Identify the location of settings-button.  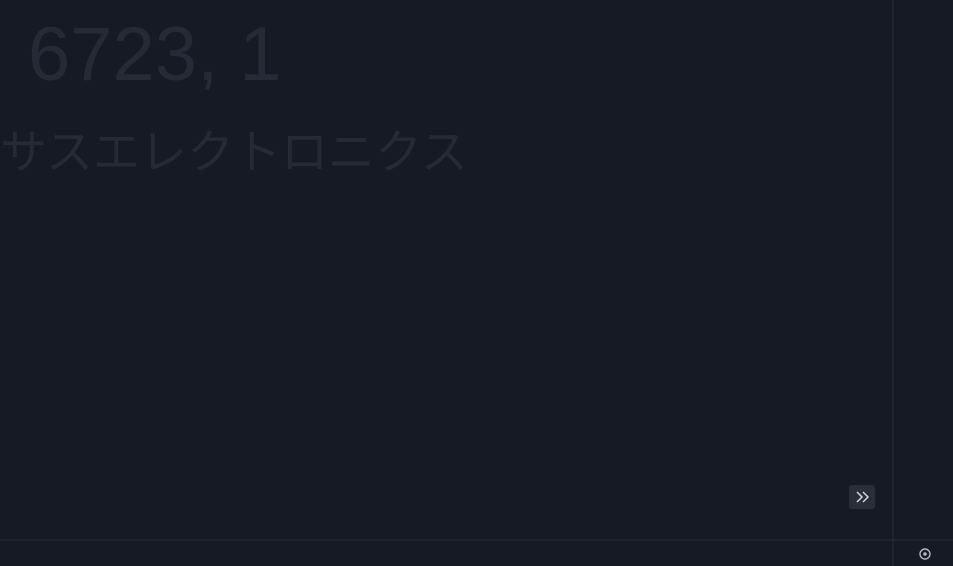
(925, 554).